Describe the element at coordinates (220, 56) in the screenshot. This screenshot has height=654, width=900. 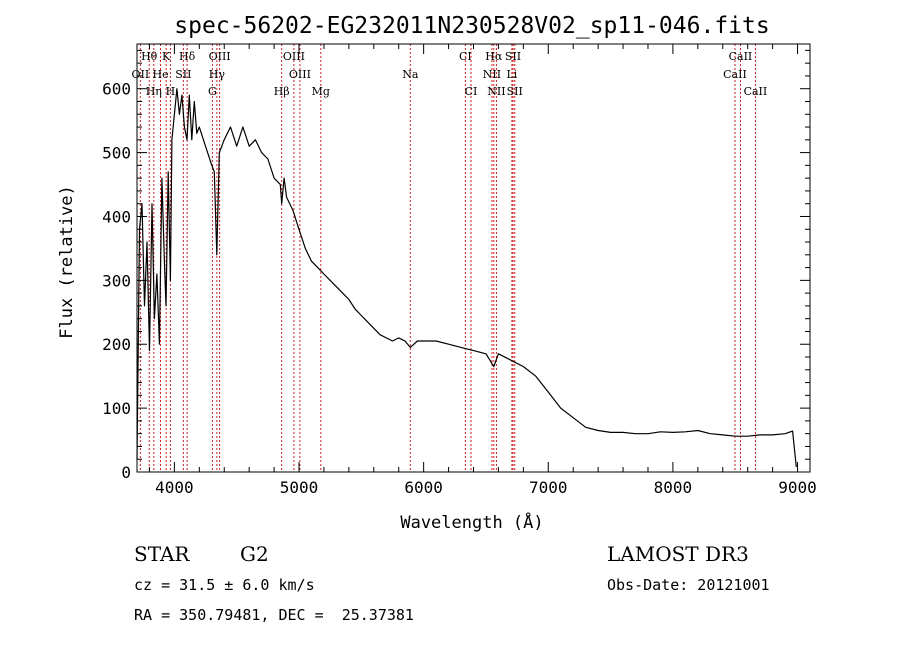
I see `line-label-3: OIII` at that location.